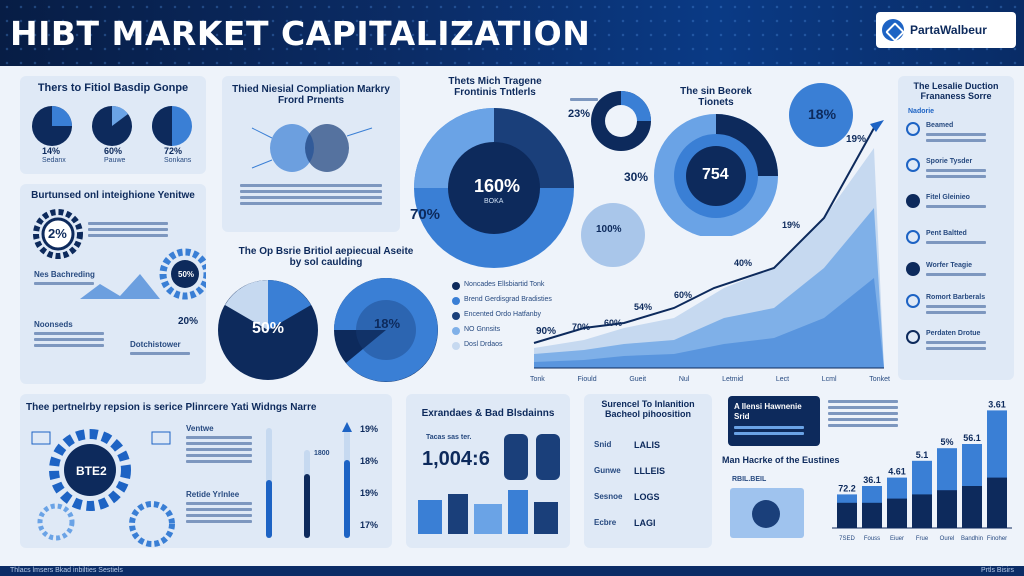  What do you see at coordinates (608, 496) in the screenshot?
I see `source-name: Sesnoe` at bounding box center [608, 496].